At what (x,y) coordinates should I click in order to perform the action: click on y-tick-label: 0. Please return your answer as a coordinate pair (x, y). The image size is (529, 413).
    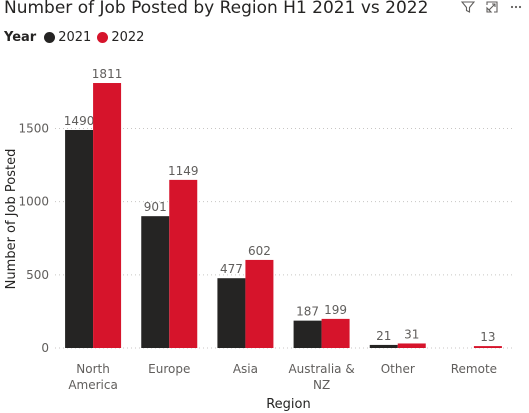
    Looking at the image, I should click on (45, 348).